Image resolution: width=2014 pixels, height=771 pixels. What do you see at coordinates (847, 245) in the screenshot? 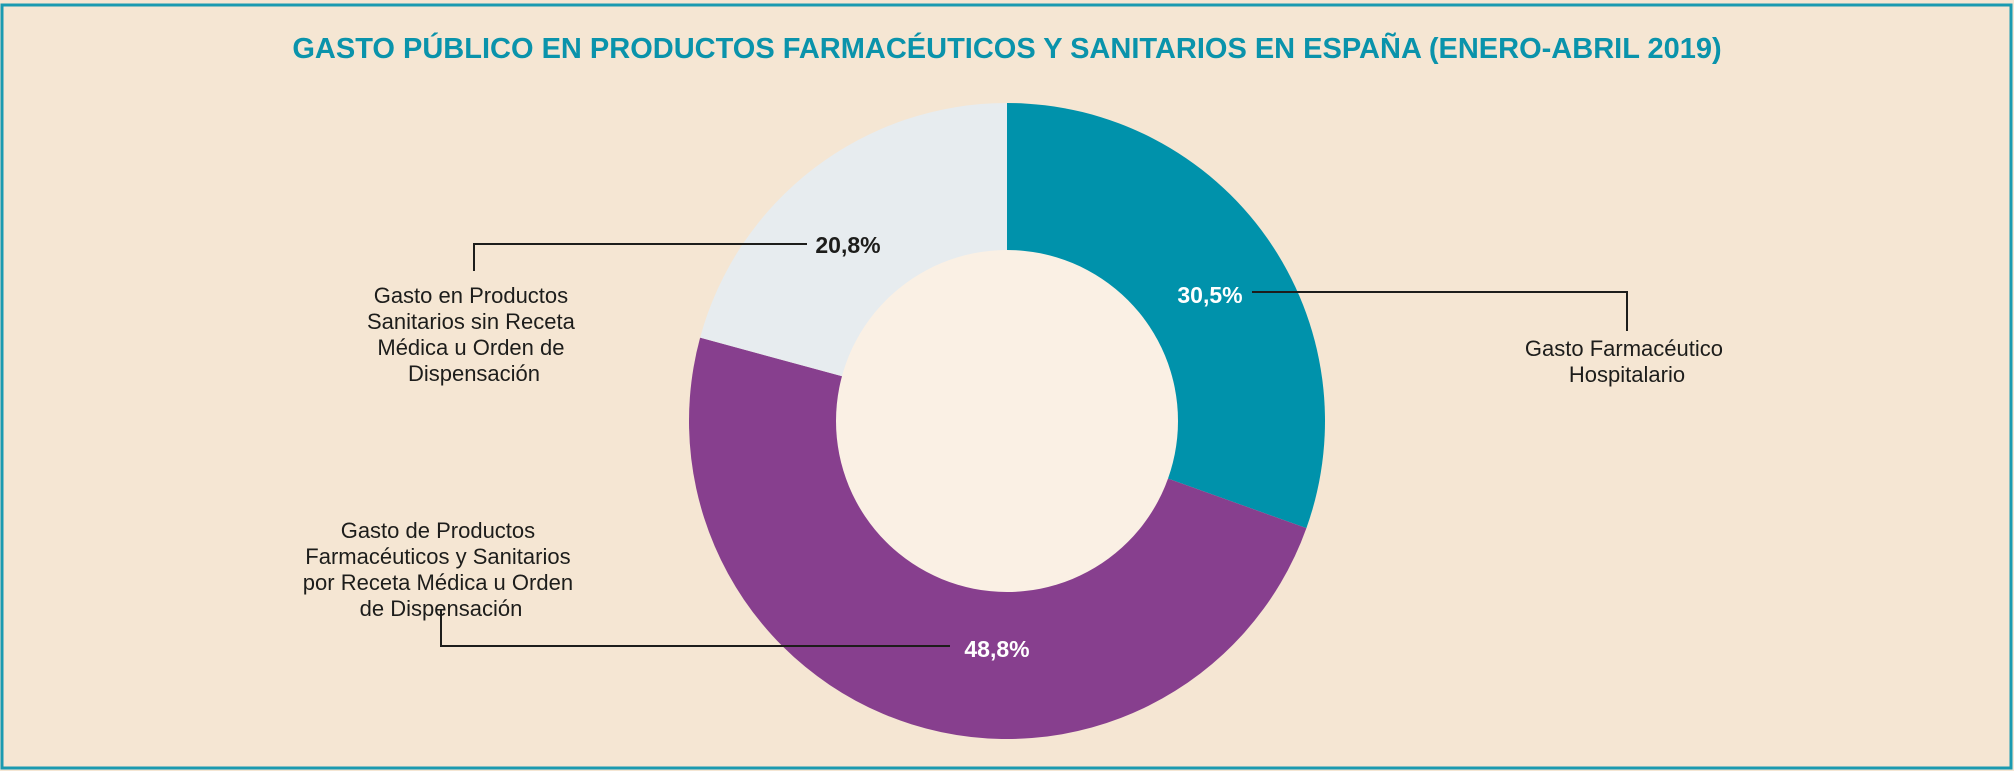
I see `data-label-sin-receta: 20,8%` at bounding box center [847, 245].